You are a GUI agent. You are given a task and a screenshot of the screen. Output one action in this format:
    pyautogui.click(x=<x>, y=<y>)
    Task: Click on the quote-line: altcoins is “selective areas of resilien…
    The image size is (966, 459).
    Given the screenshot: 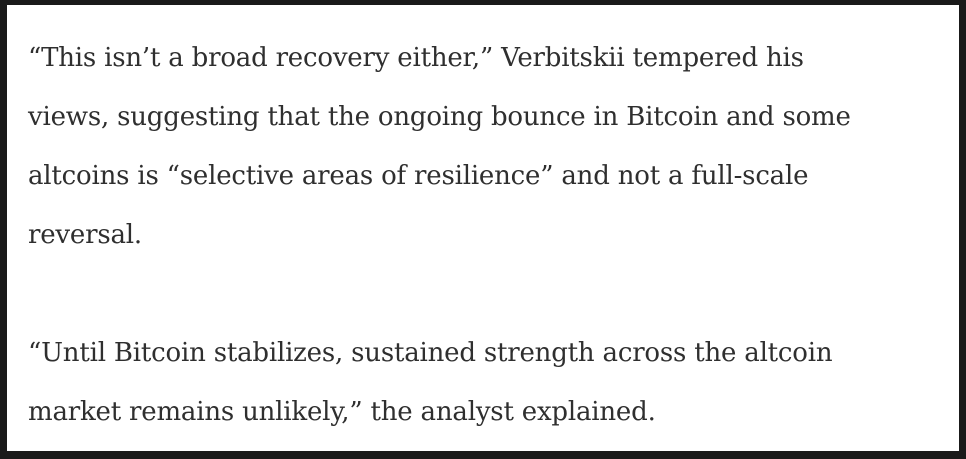 What is the action you would take?
    pyautogui.click(x=418, y=176)
    